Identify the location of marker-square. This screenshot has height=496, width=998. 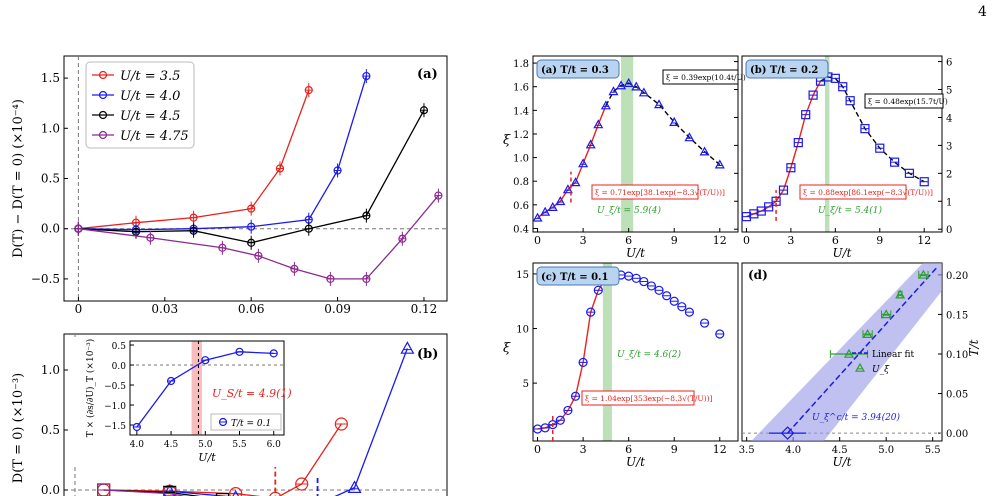
(222, 494).